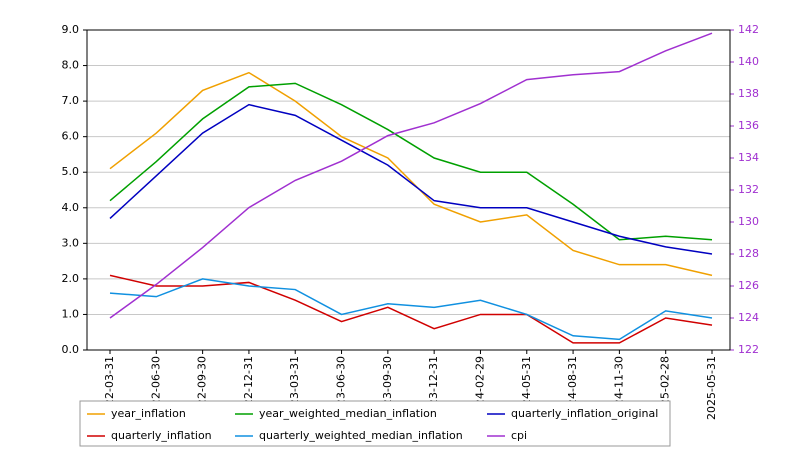 The height and width of the screenshot is (450, 800). What do you see at coordinates (71, 207) in the screenshot?
I see `y-tick-label: 4.0` at bounding box center [71, 207].